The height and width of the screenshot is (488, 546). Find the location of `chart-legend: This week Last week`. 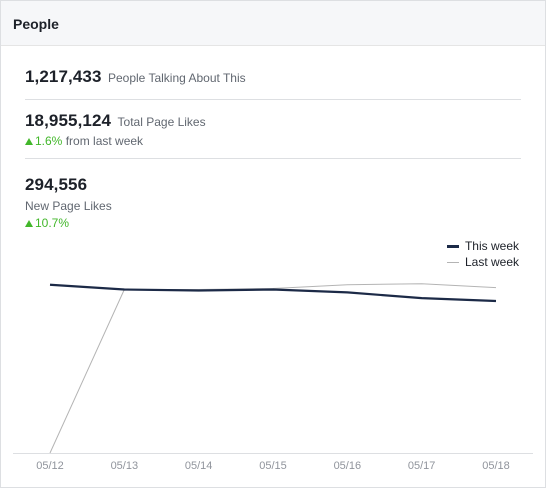

chart-legend: This week Last week is located at coordinates (482, 254).